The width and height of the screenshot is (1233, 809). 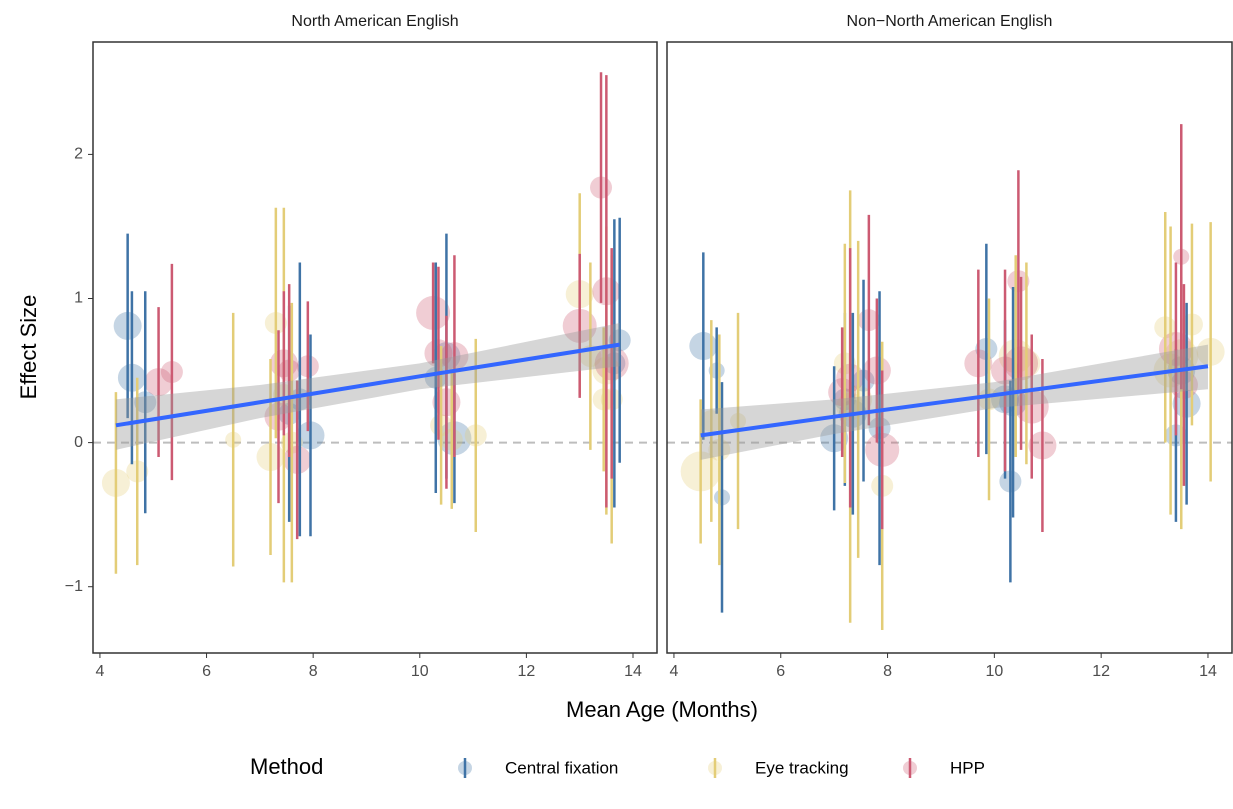 I want to click on legend-label: Central fixation, so click(x=561, y=767).